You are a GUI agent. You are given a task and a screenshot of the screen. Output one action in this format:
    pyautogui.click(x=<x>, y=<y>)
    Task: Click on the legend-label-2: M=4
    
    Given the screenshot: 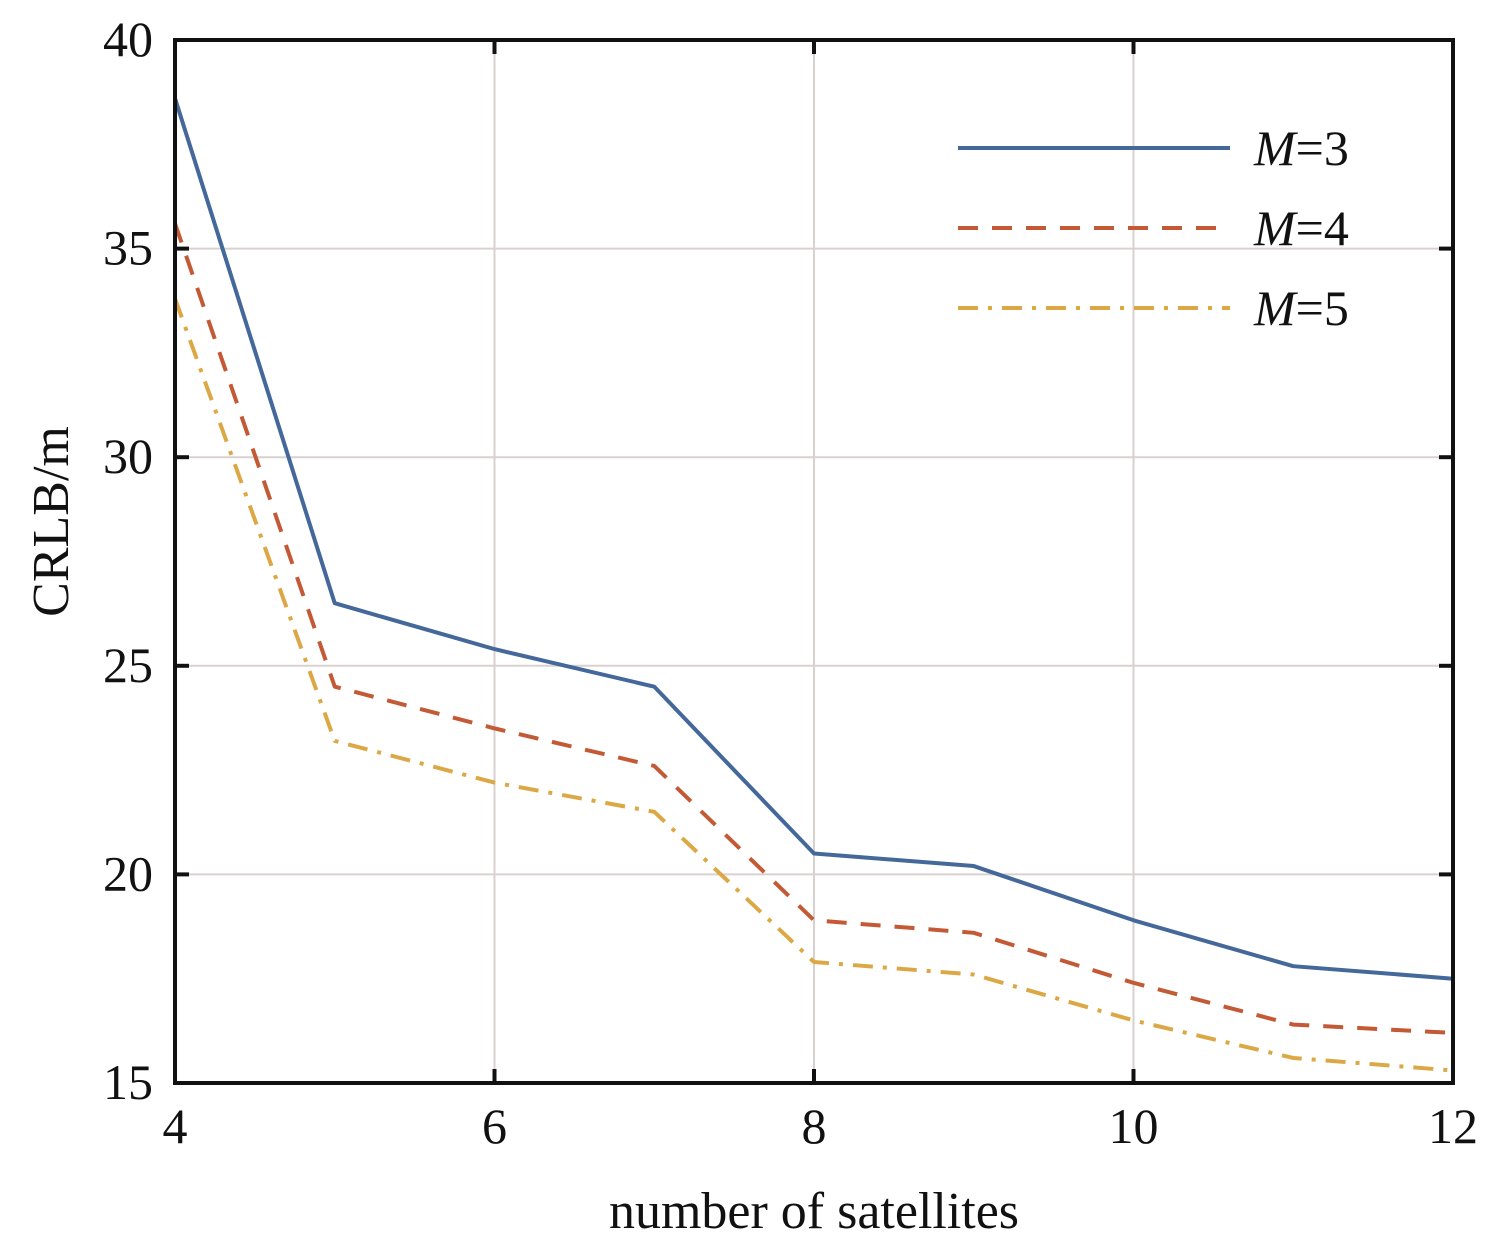 What is the action you would take?
    pyautogui.click(x=1301, y=228)
    